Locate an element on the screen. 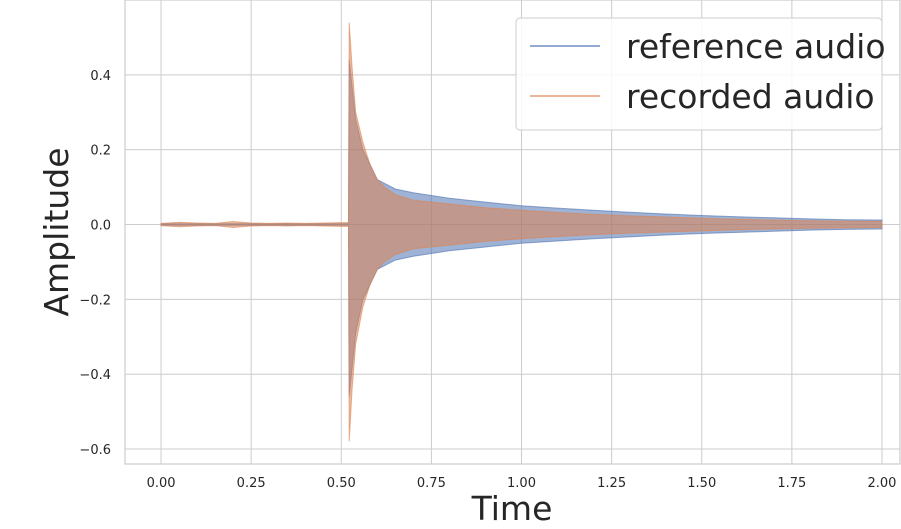  legend-label-reference: reference audio is located at coordinates (756, 46).